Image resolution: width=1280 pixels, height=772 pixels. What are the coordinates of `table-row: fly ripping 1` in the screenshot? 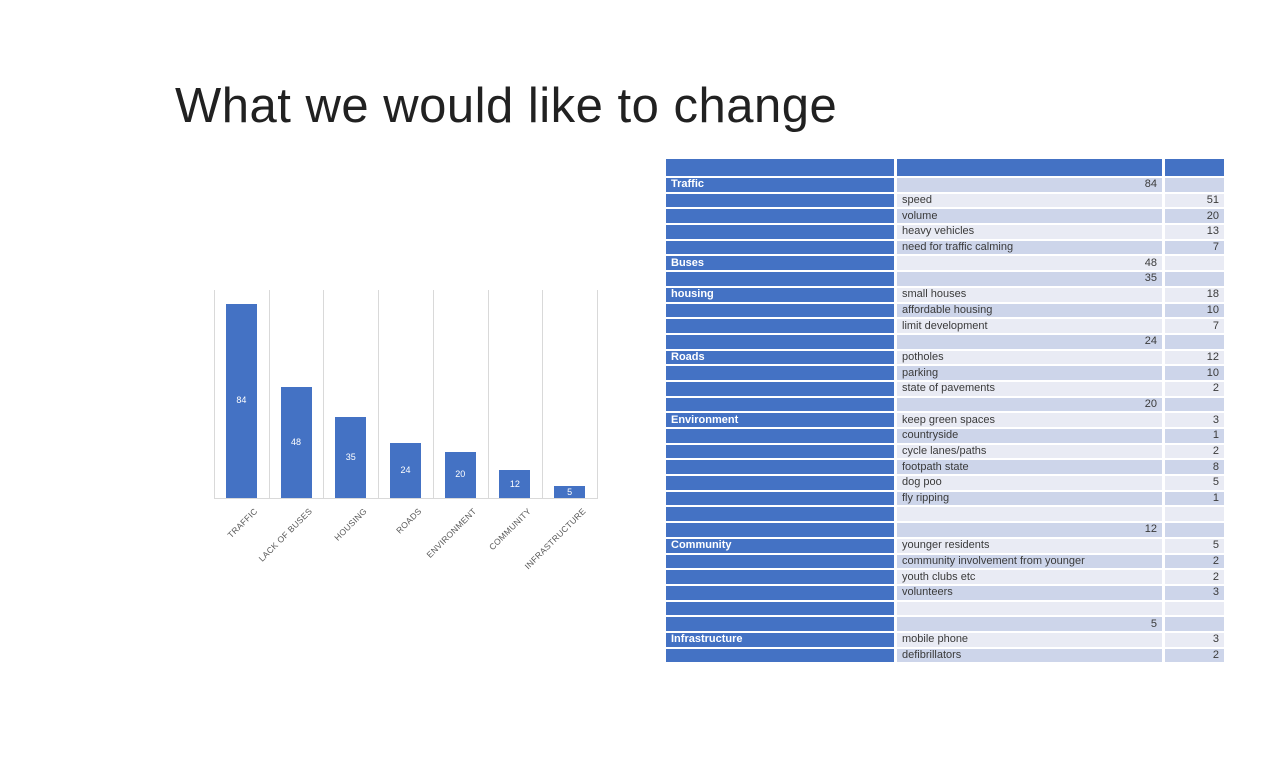 It's located at (945, 498).